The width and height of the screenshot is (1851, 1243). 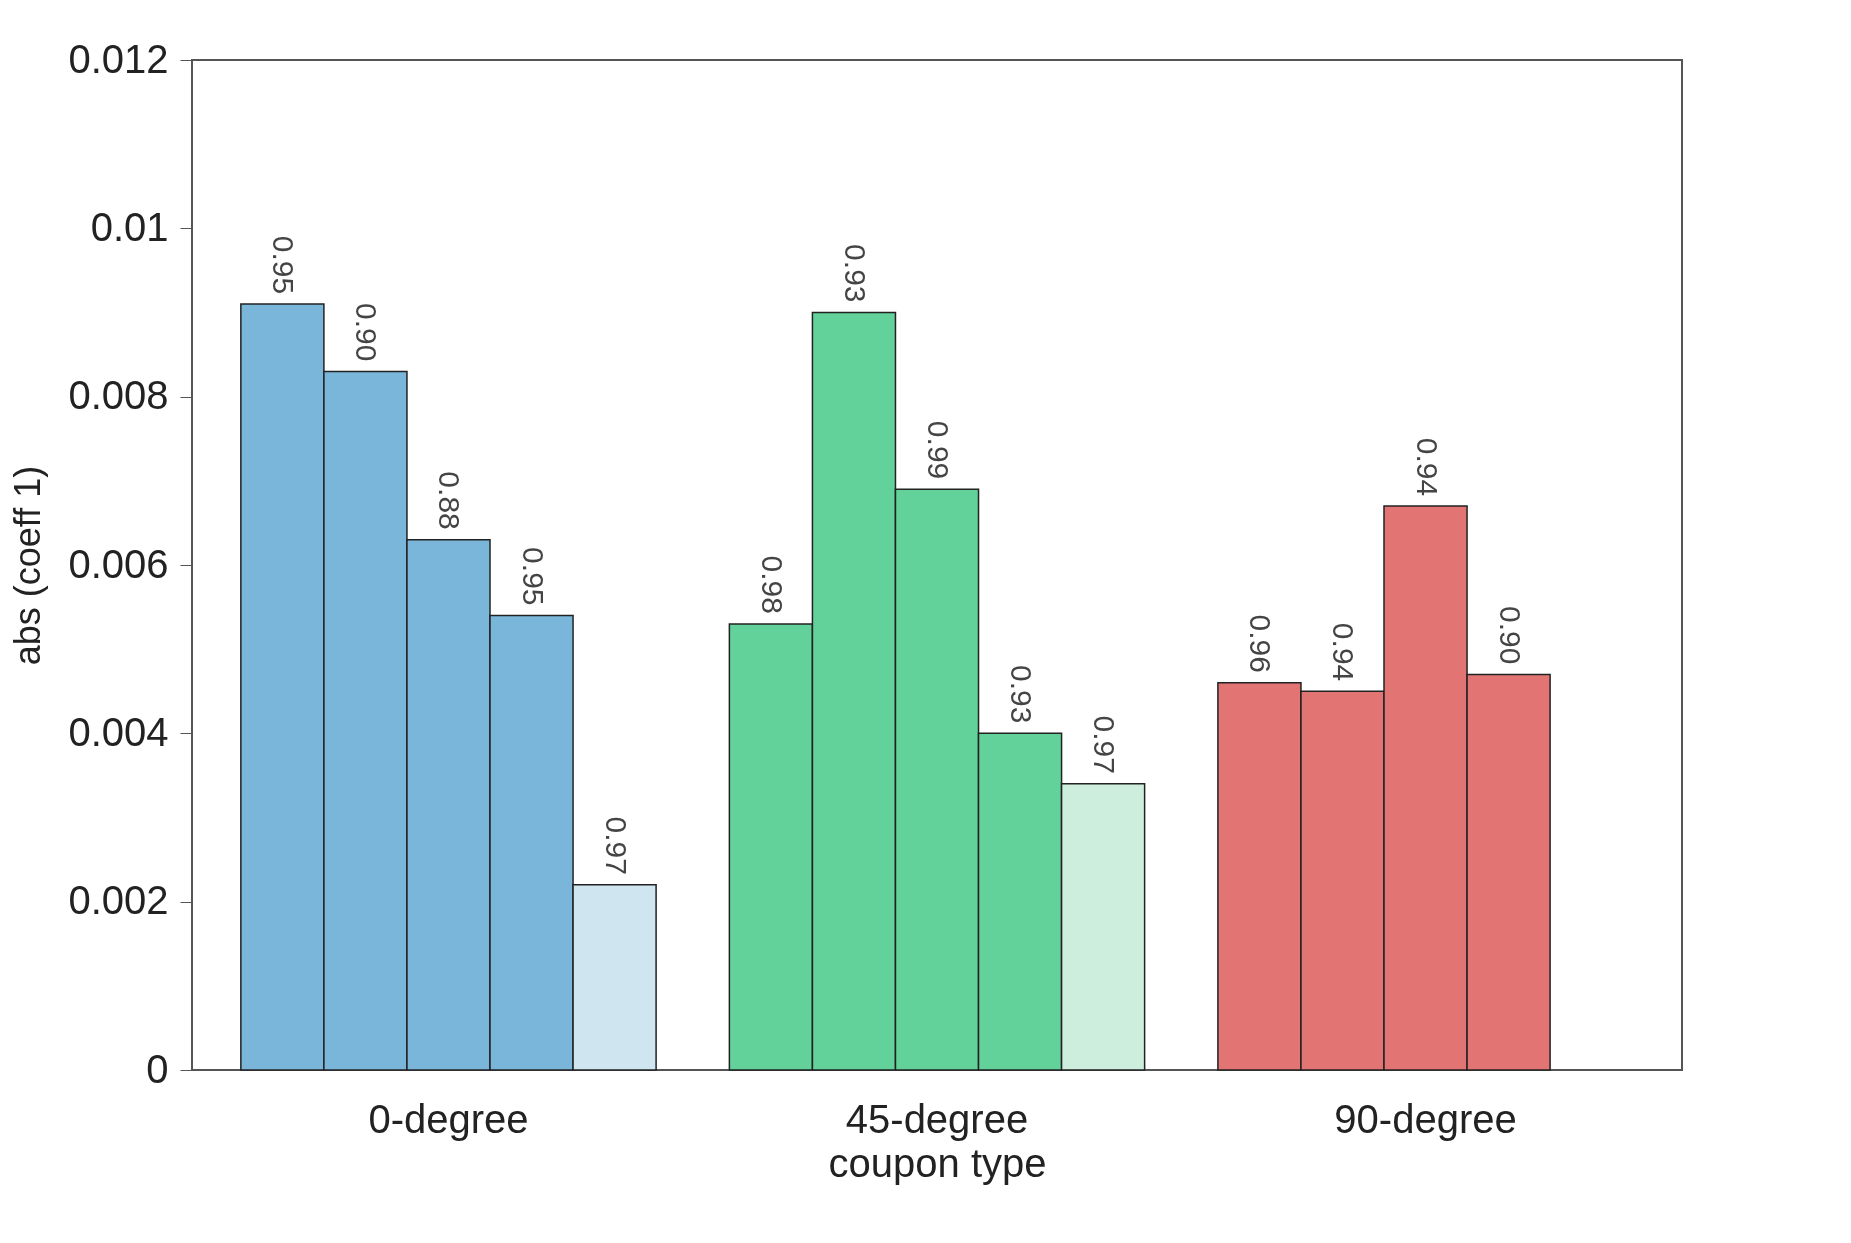 What do you see at coordinates (772, 584) in the screenshot?
I see `annotation: 0.98` at bounding box center [772, 584].